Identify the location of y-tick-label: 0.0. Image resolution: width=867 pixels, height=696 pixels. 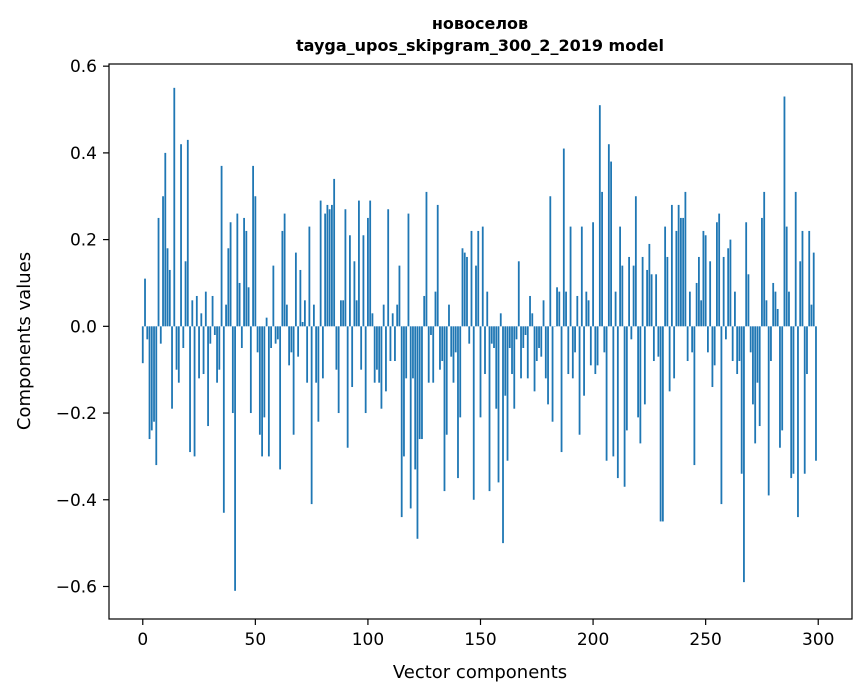
(83, 327).